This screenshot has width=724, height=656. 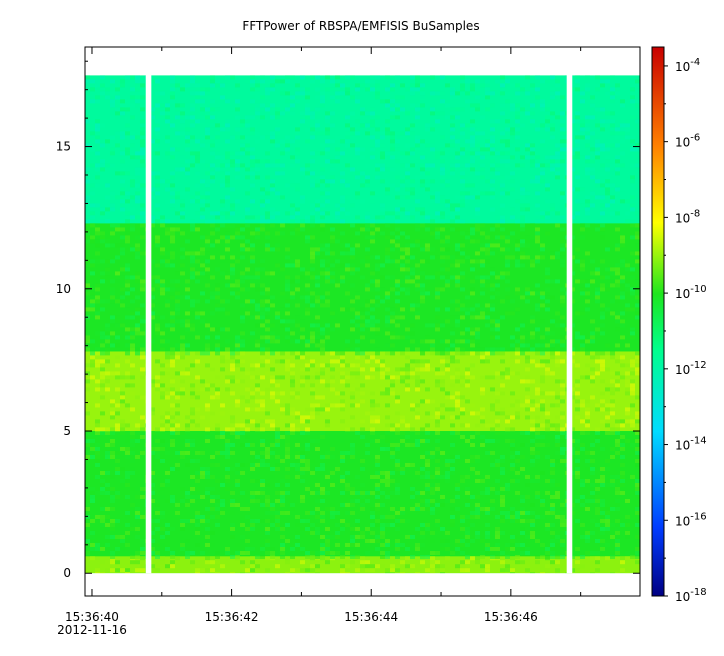 What do you see at coordinates (67, 573) in the screenshot?
I see `y-tick-label: 0` at bounding box center [67, 573].